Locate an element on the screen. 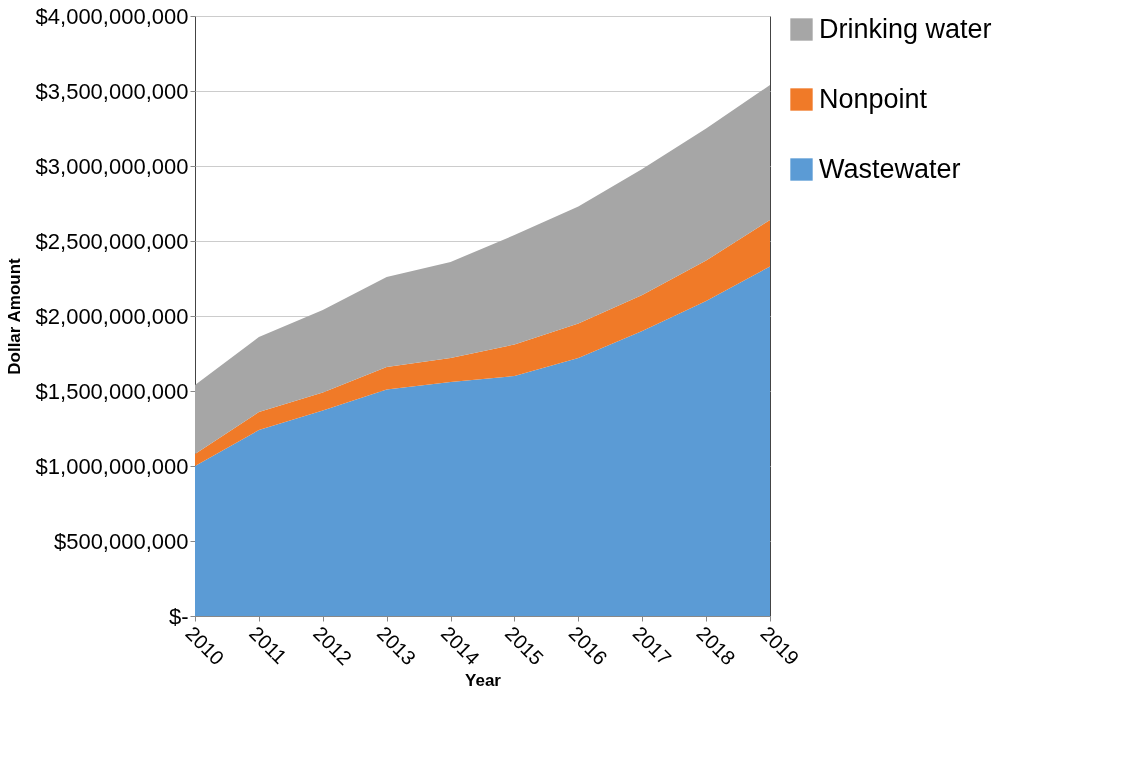 The height and width of the screenshot is (770, 1147). y-tick-label: $1,500,000,000 is located at coordinates (112, 391).